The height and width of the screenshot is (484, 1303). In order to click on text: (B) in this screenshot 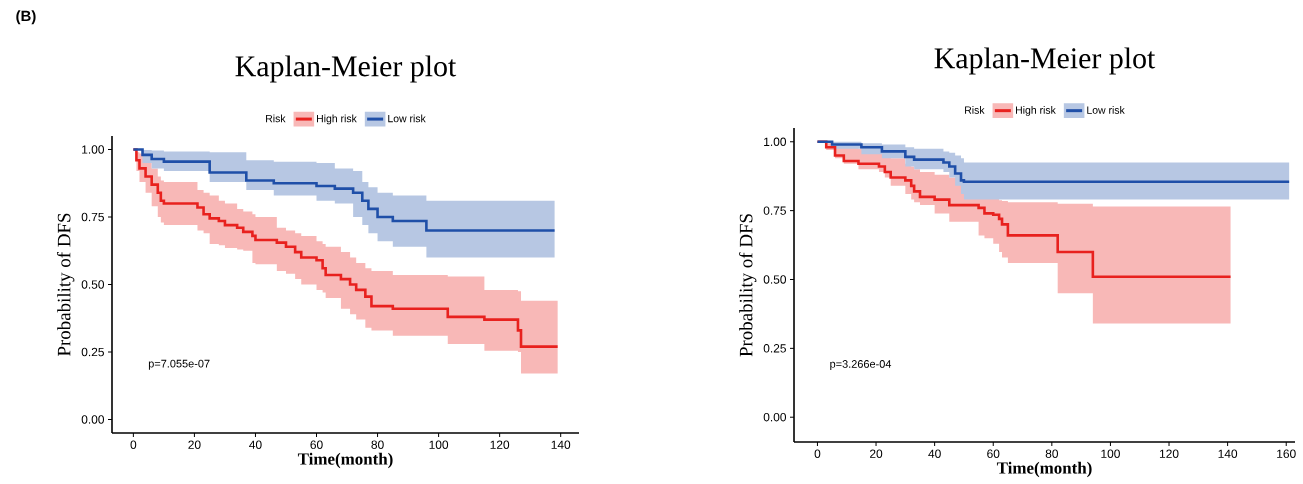, I will do `click(26, 17)`.